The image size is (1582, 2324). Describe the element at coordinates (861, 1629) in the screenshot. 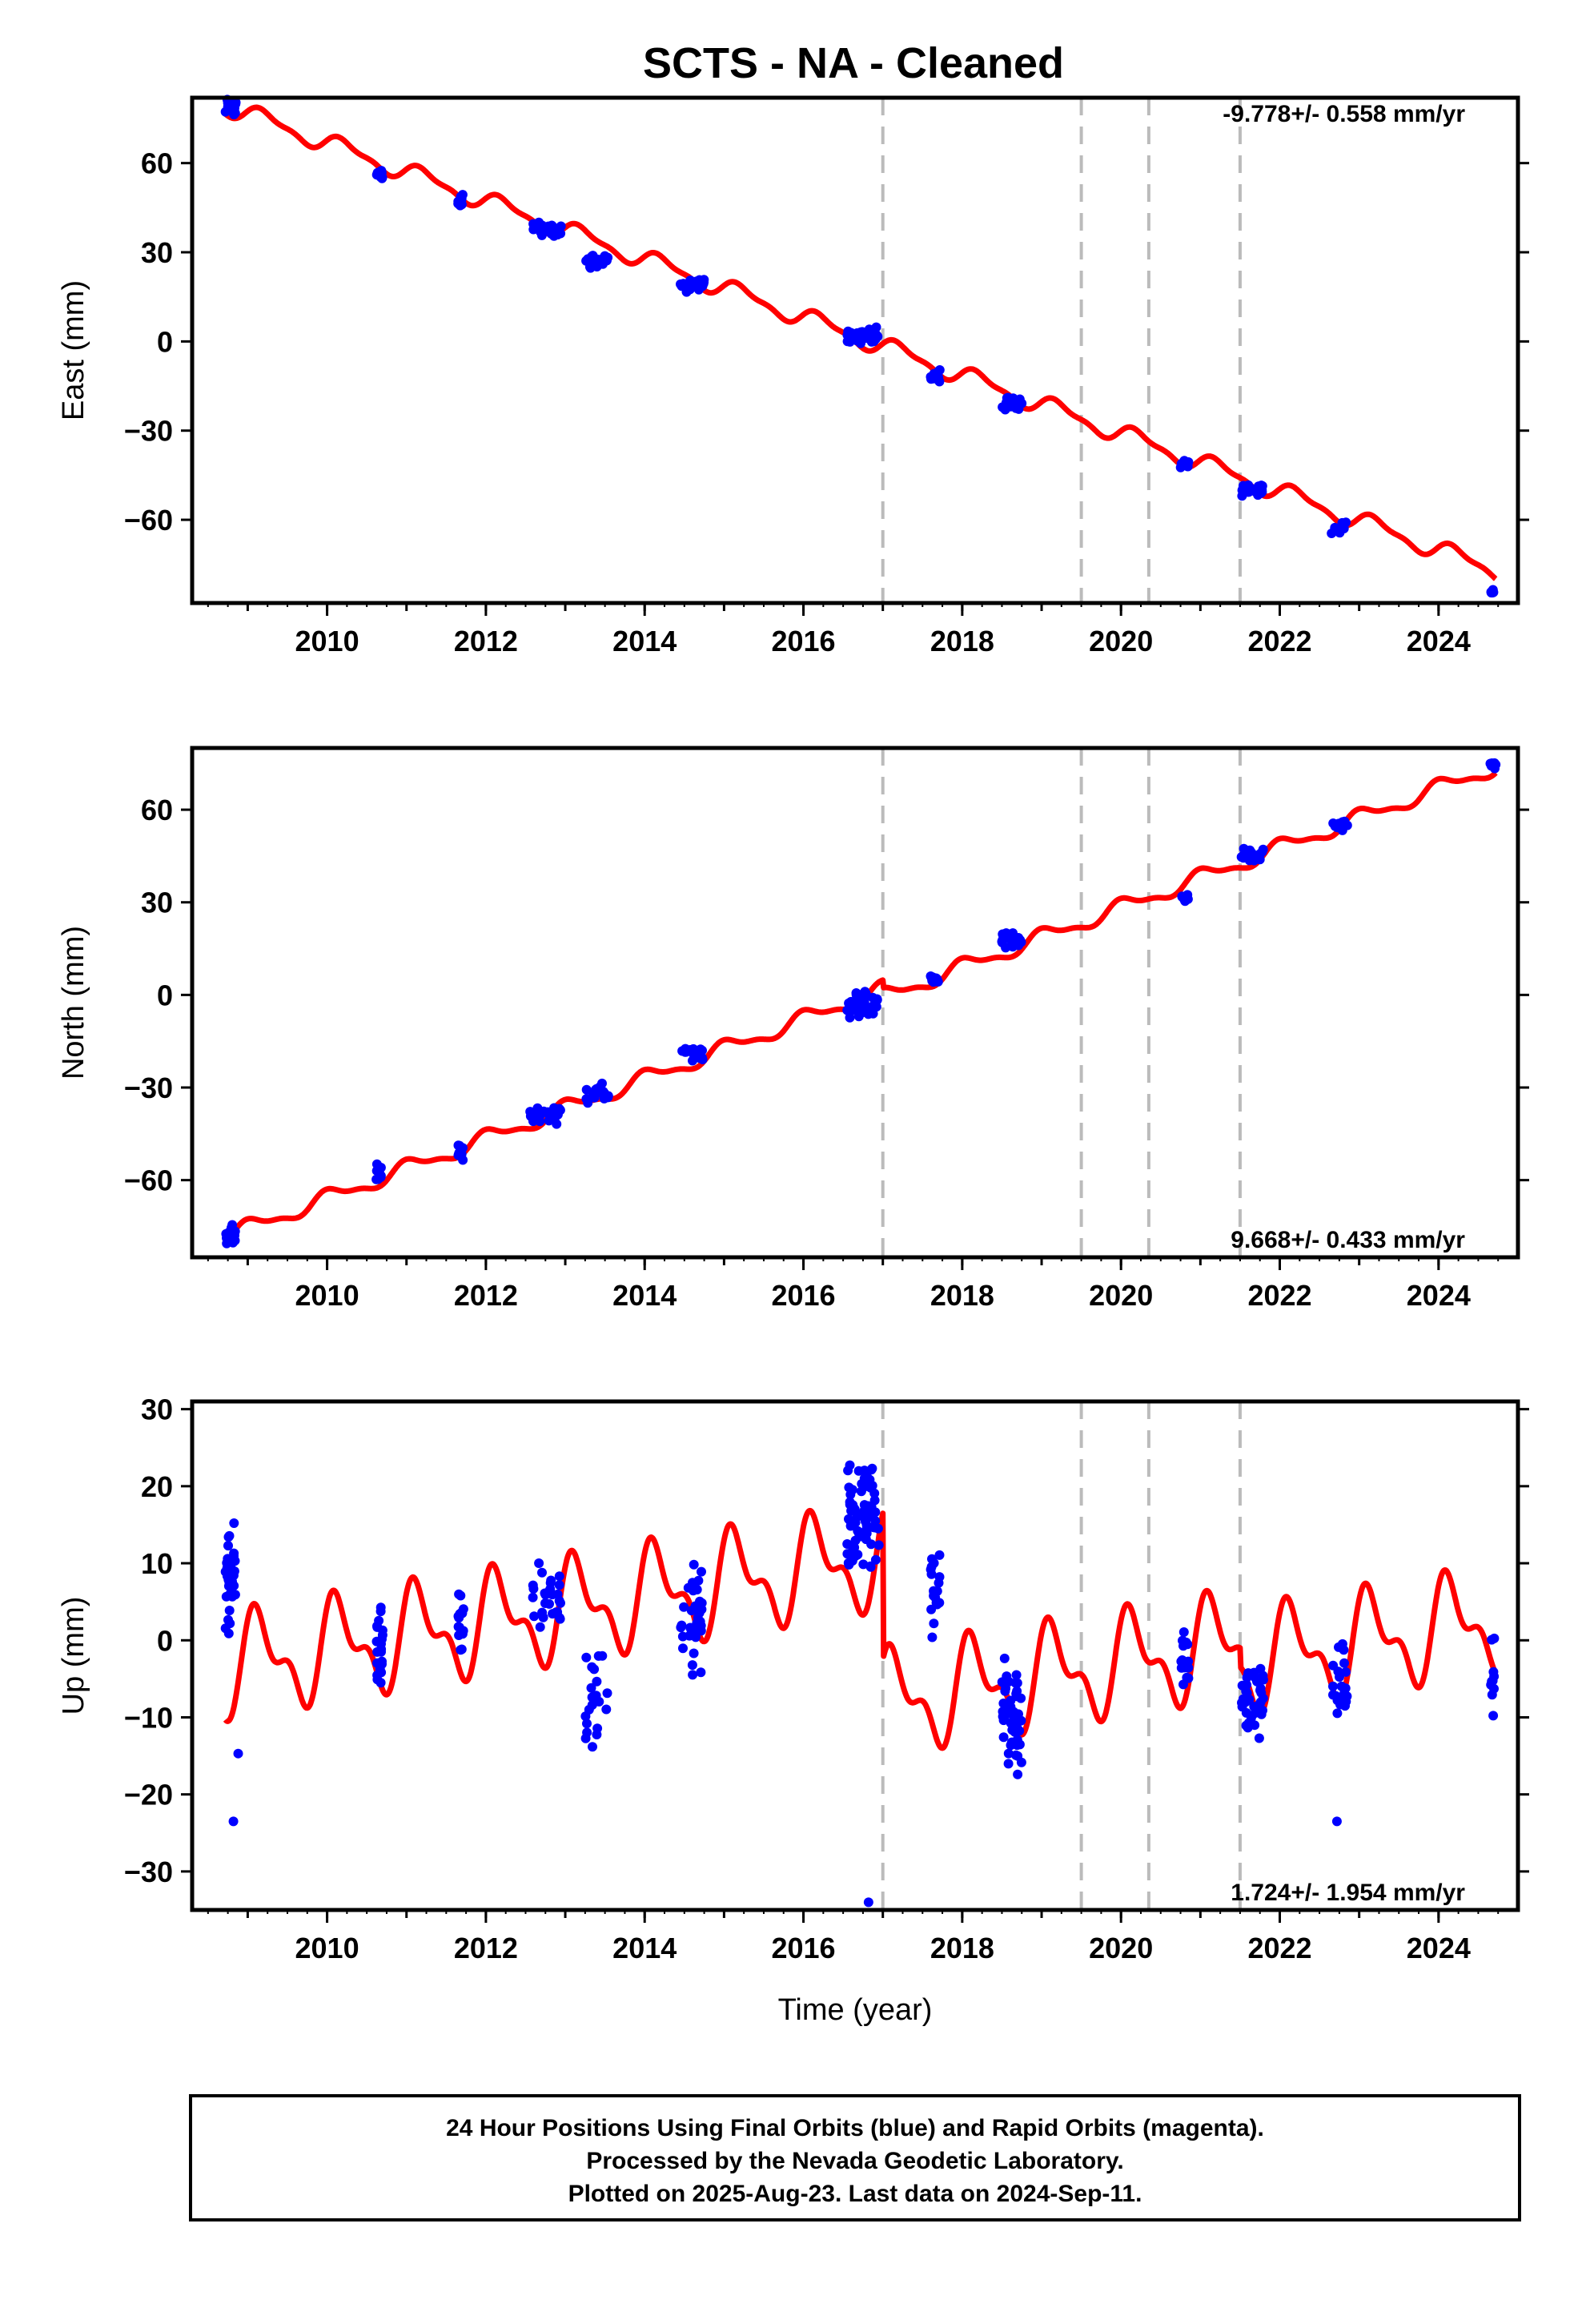

I see `model-fit-line` at that location.